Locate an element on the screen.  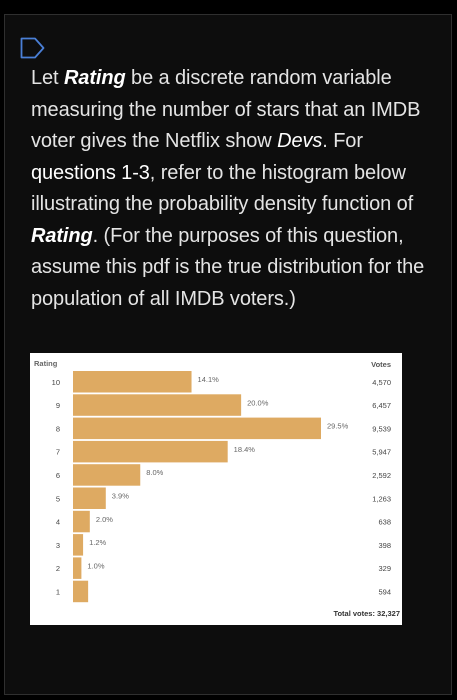
rating-tick-label: 4 is located at coordinates (58, 522).